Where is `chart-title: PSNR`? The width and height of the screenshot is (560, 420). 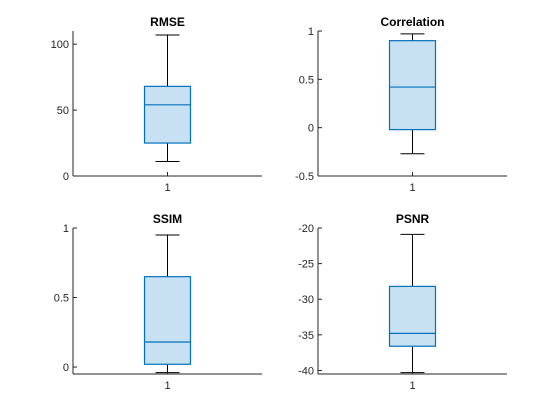 chart-title: PSNR is located at coordinates (413, 219).